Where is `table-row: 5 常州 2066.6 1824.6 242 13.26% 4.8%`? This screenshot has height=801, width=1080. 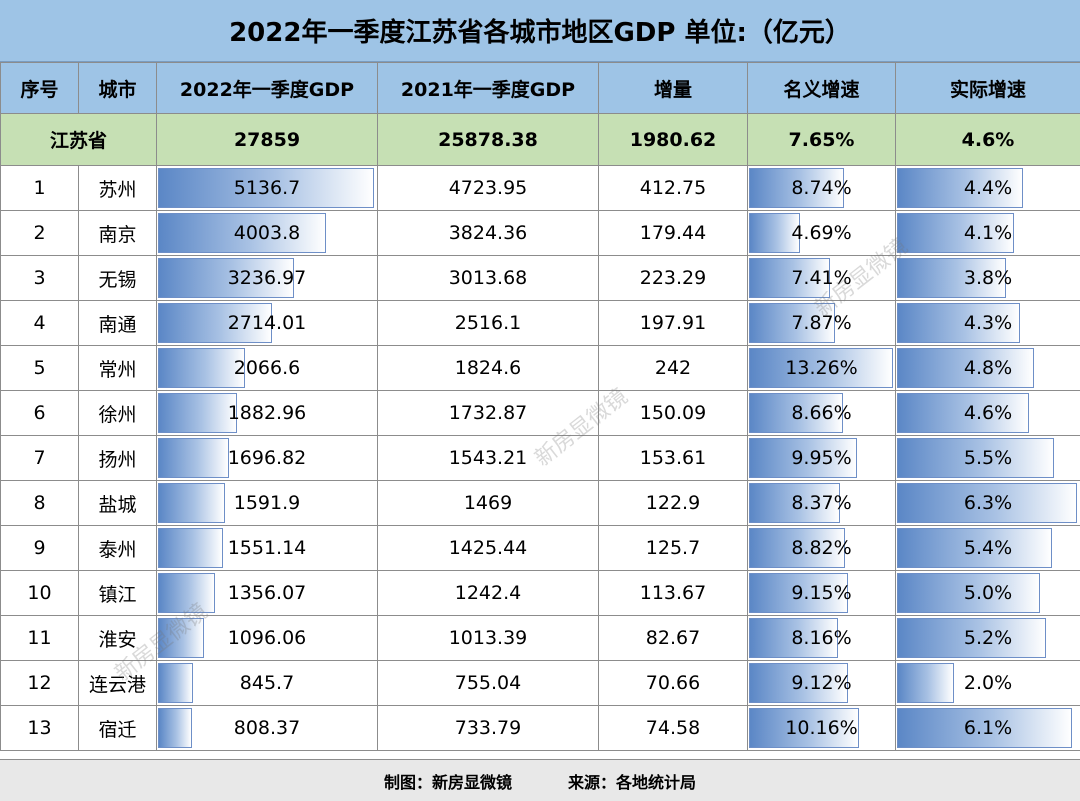
table-row: 5 常州 2066.6 1824.6 242 13.26% 4.8% is located at coordinates (540, 368).